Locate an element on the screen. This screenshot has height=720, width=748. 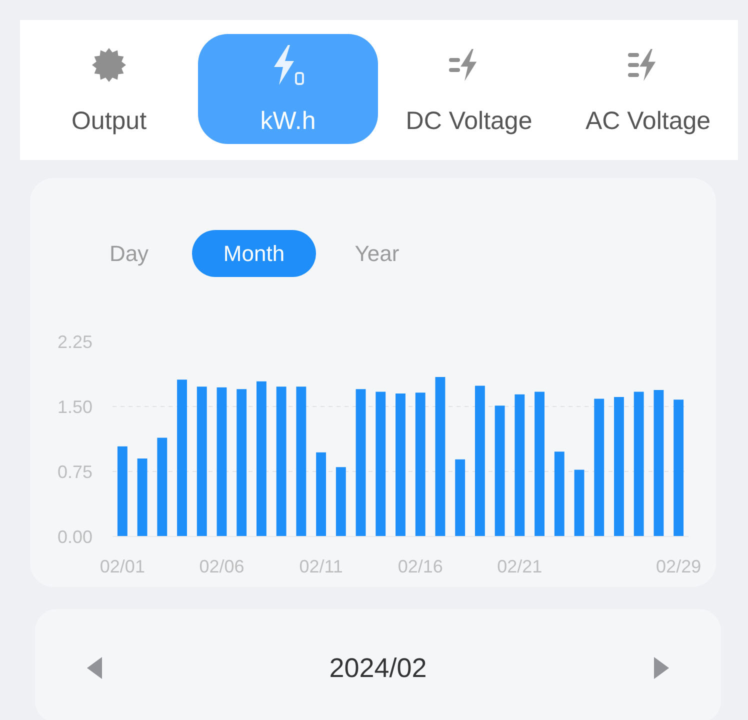
text: Month is located at coordinates (254, 254).